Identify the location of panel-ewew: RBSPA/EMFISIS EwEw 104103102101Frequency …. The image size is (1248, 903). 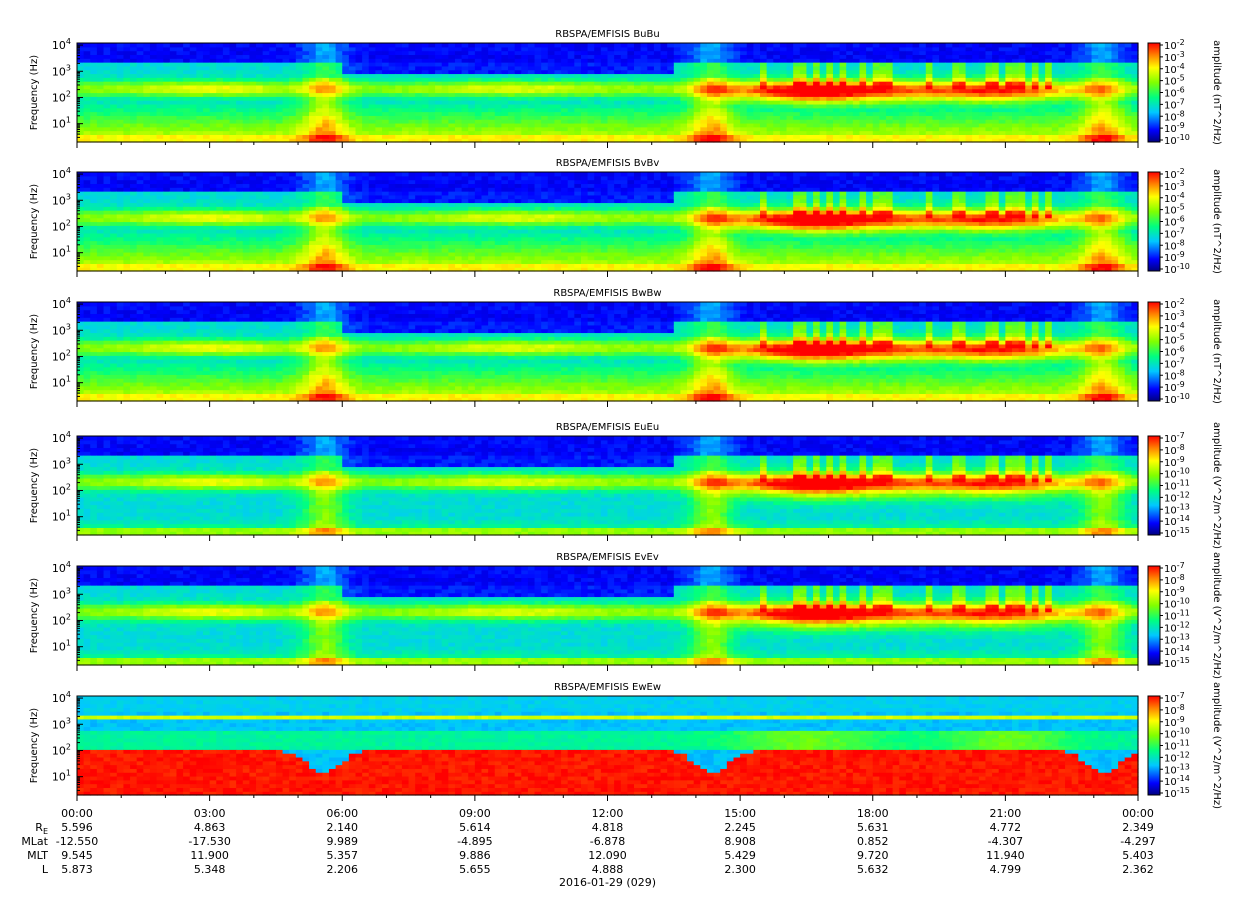
(625, 745).